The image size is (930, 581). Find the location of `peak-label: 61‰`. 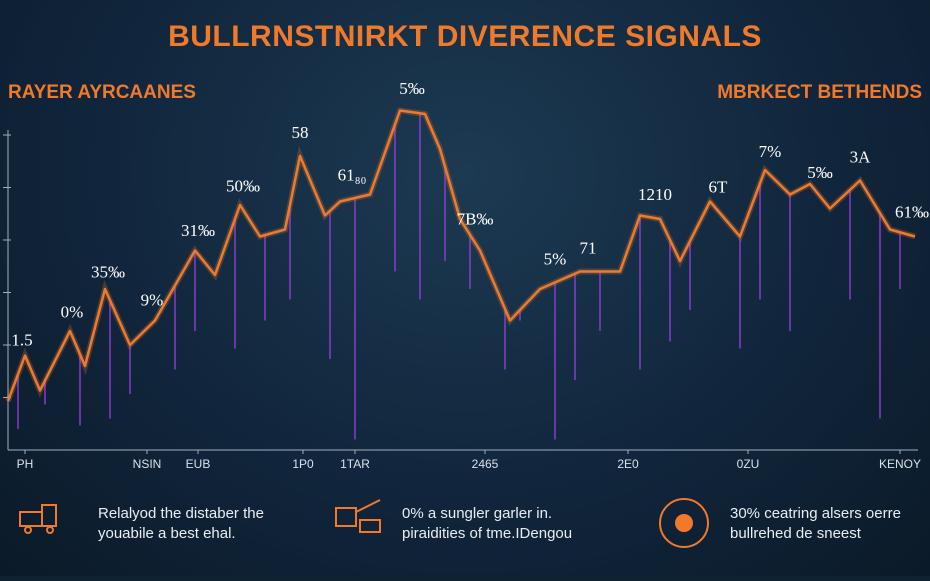

peak-label: 61‰ is located at coordinates (912, 212).